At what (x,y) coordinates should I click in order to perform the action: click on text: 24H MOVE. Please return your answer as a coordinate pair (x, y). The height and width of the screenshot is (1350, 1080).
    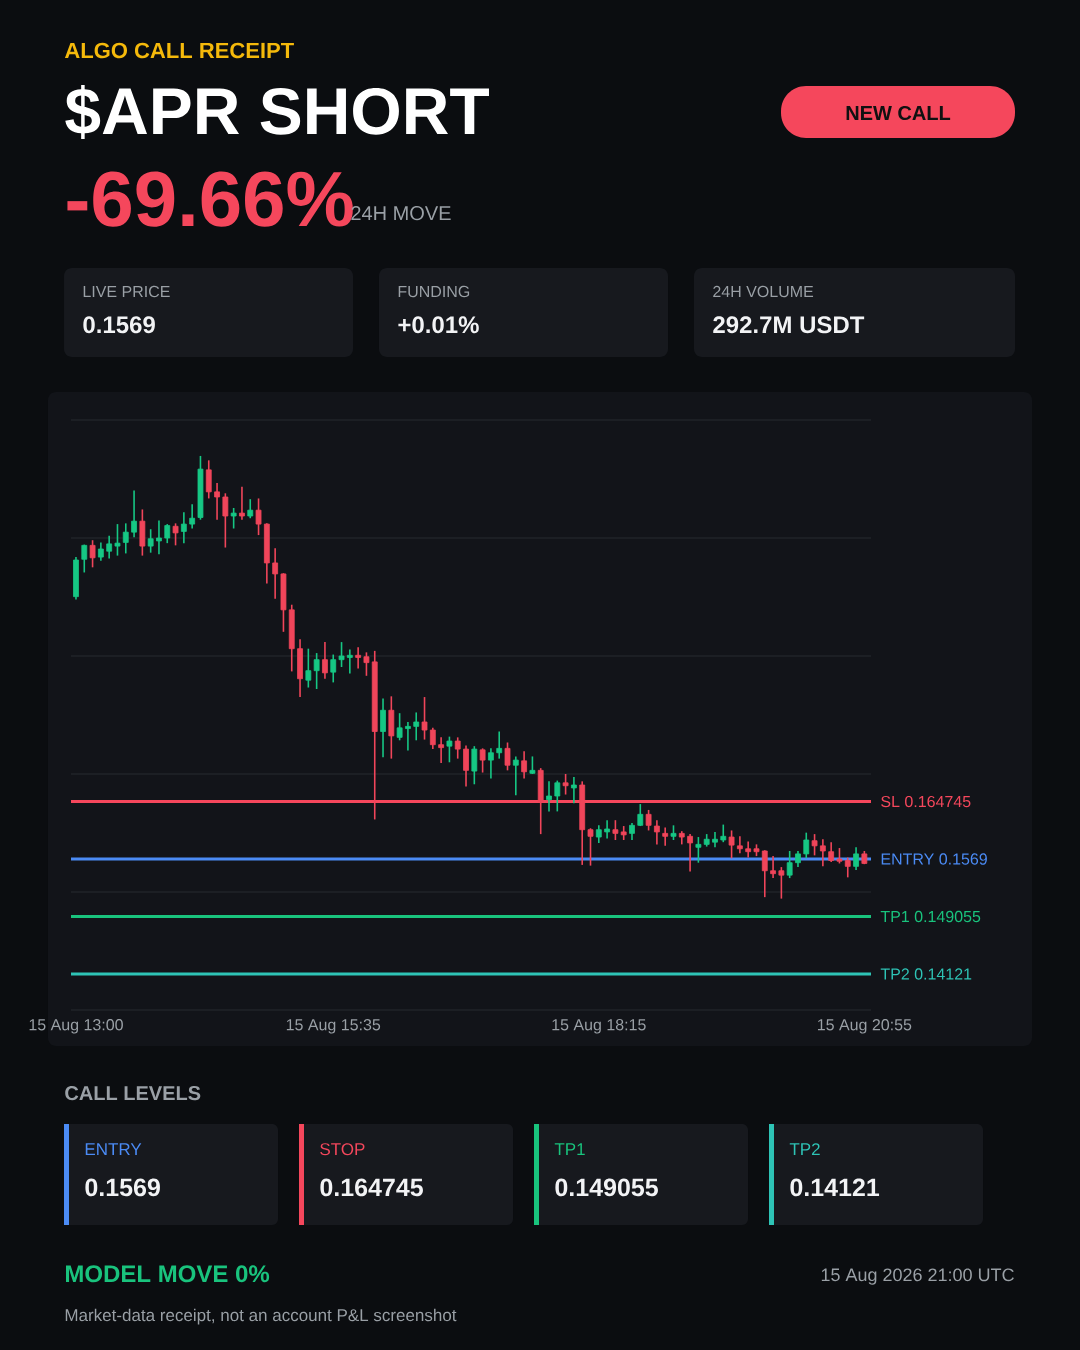
    Looking at the image, I should click on (401, 213).